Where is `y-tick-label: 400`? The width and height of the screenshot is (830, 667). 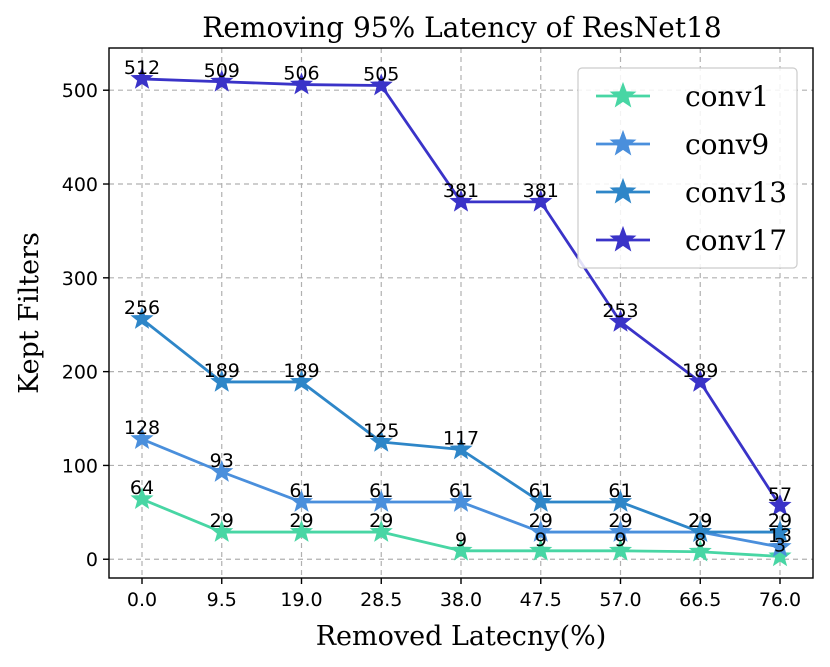
y-tick-label: 400 is located at coordinates (80, 185).